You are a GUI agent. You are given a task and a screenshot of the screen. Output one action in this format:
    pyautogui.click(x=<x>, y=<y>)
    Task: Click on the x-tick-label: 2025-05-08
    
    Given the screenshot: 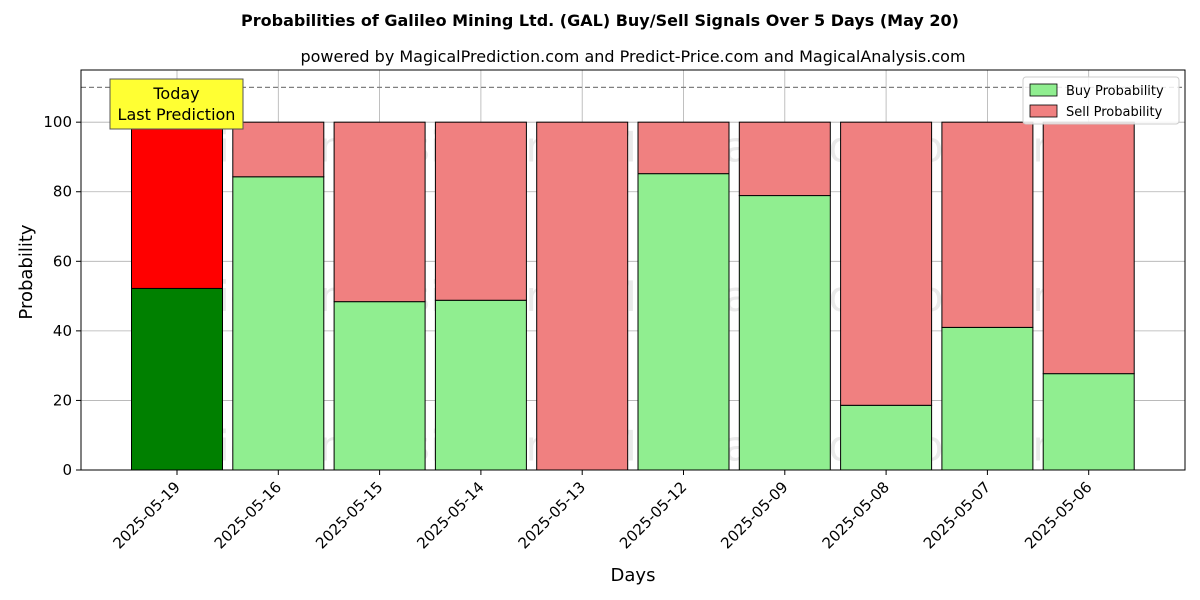 What is the action you would take?
    pyautogui.click(x=856, y=515)
    